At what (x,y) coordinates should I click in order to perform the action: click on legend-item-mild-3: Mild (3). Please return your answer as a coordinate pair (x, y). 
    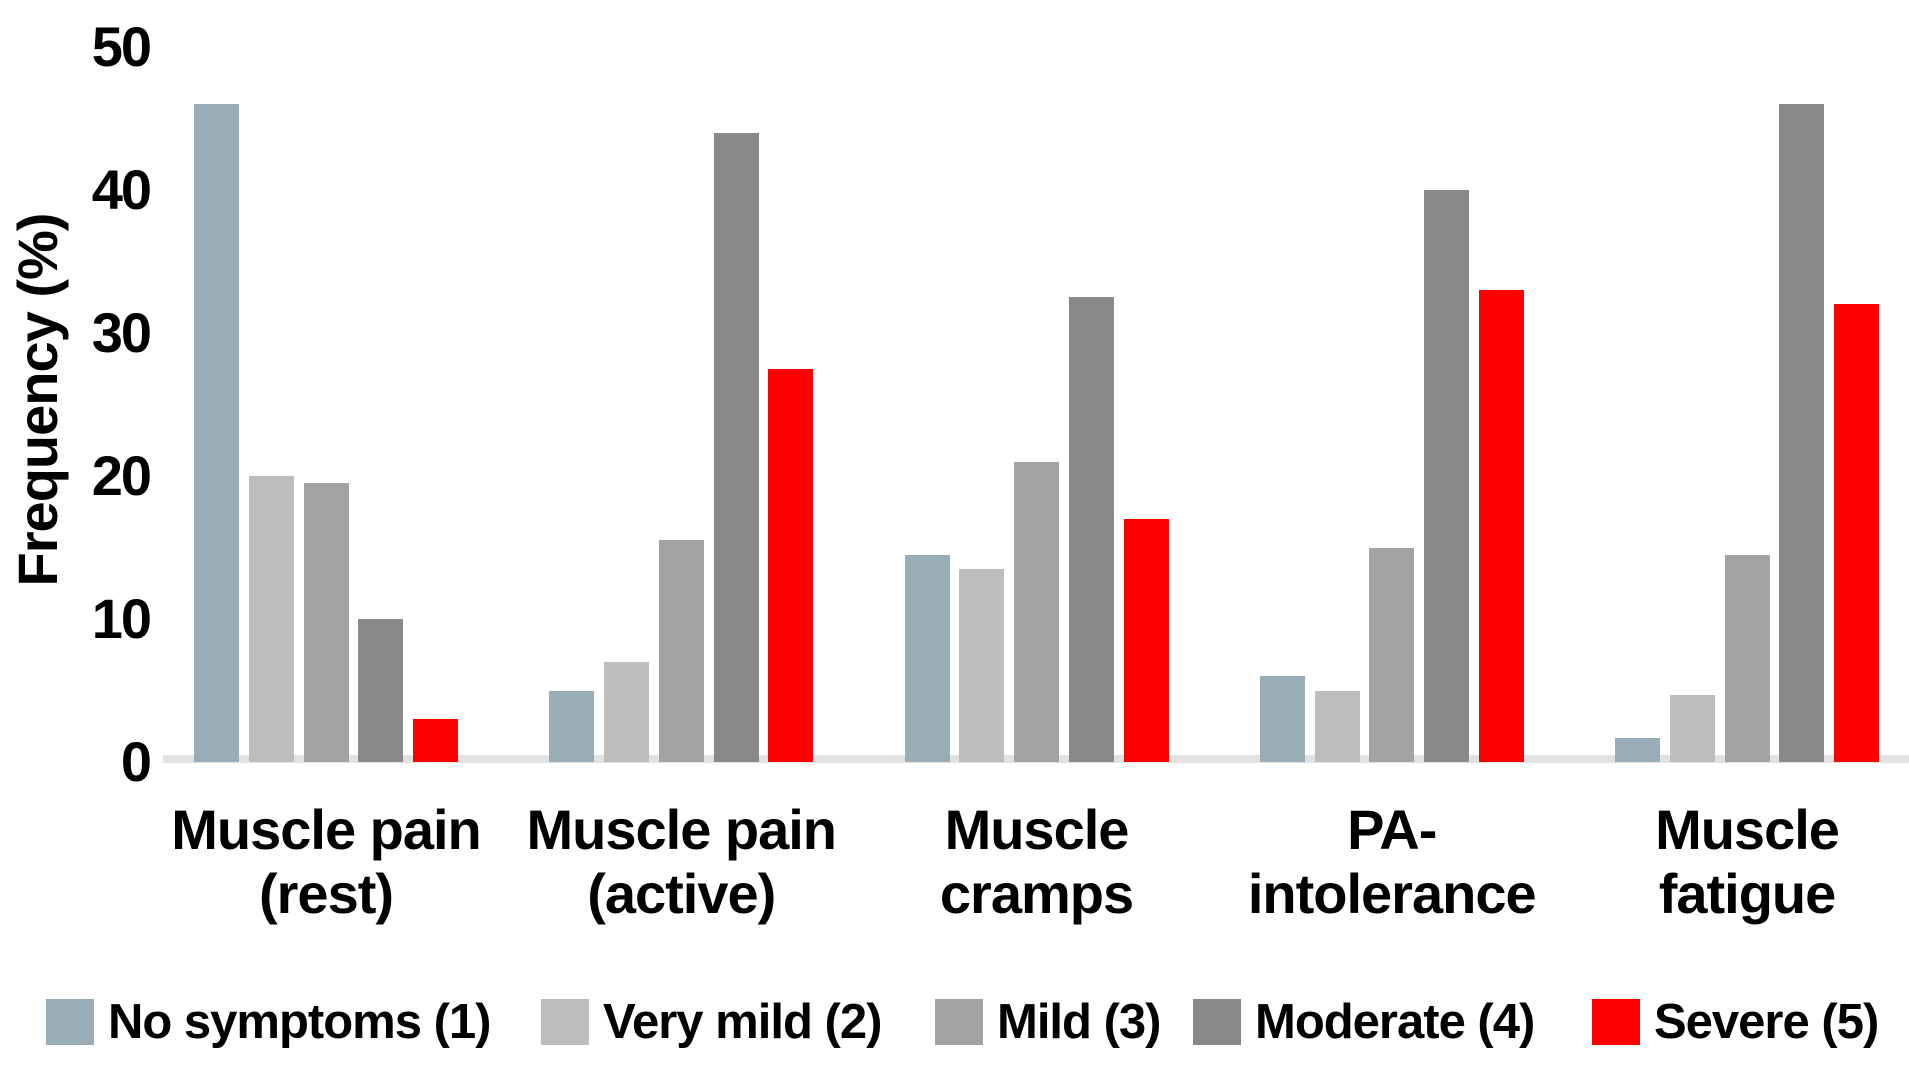
    Looking at the image, I should click on (1048, 1022).